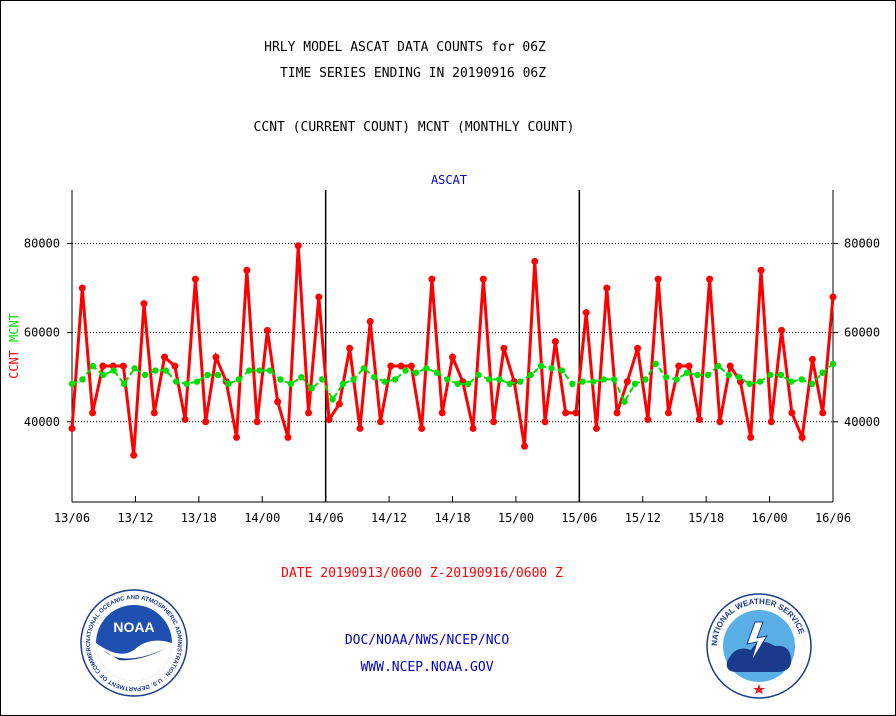 The width and height of the screenshot is (896, 716). Describe the element at coordinates (833, 518) in the screenshot. I see `x-tick-label: 16/06` at that location.